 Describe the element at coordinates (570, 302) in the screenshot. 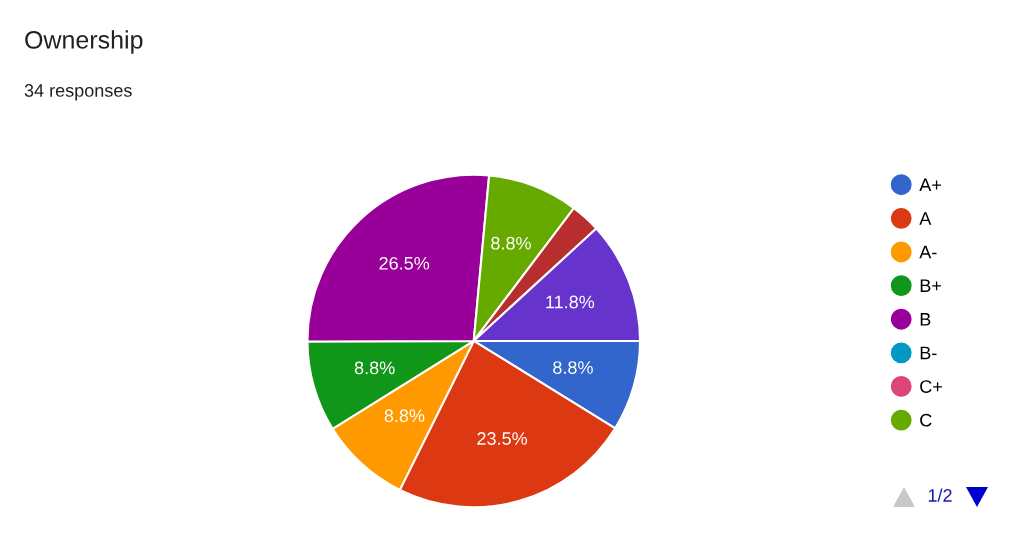

I see `data-label: 11.8%` at that location.